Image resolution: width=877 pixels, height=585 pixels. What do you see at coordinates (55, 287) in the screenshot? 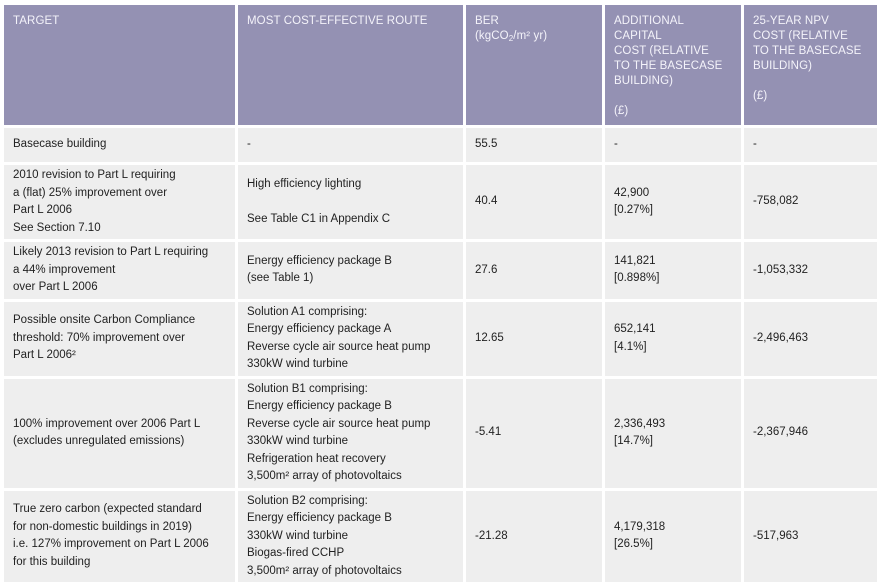
I see `cell-target-line: over Part L 2006` at bounding box center [55, 287].